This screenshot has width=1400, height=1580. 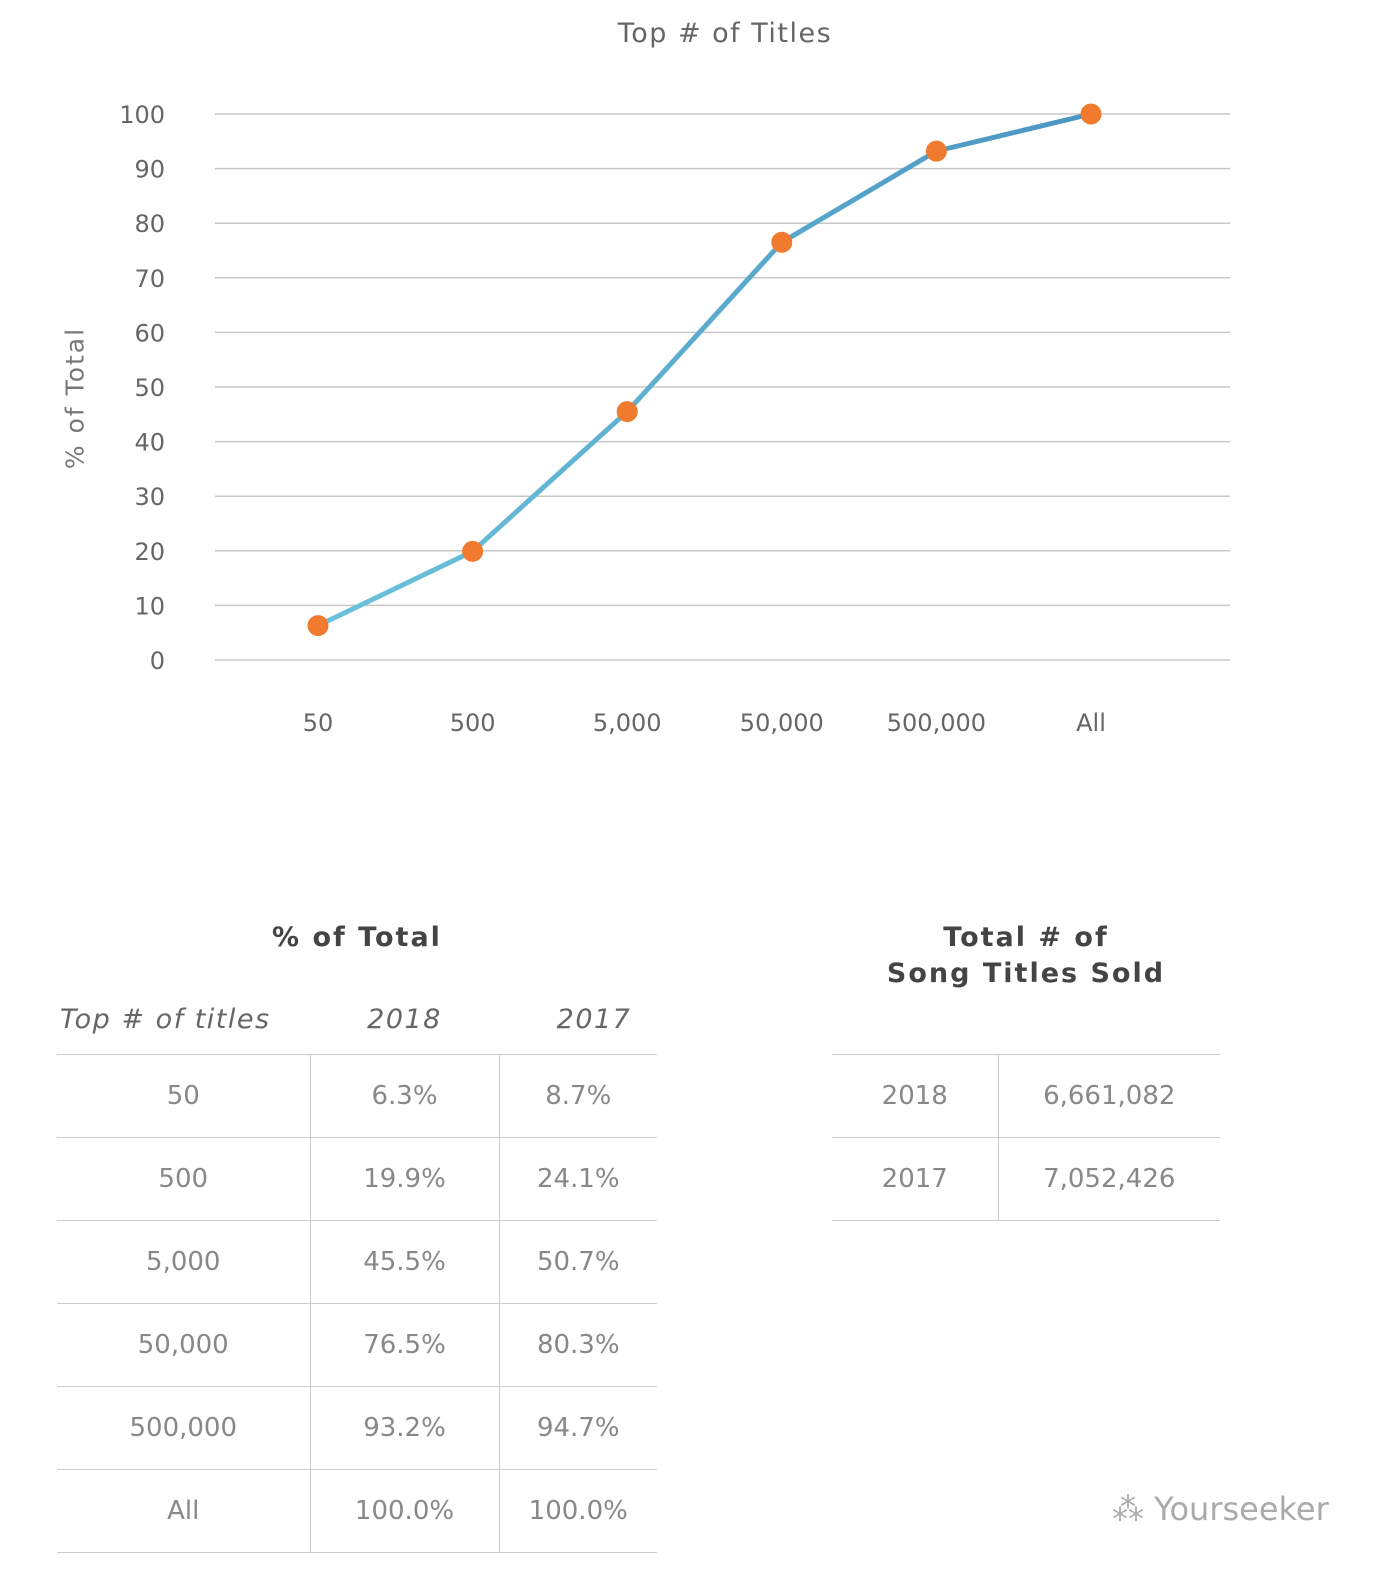 I want to click on y-tick-label: 90, so click(x=149, y=170).